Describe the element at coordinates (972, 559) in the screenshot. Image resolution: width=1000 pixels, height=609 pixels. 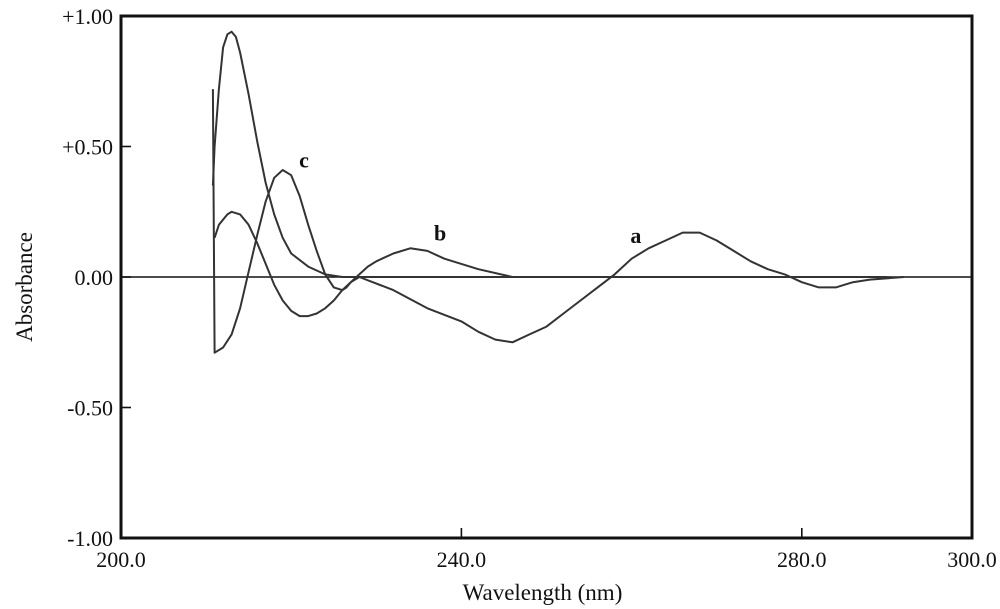
I see `x-tick-label: 300.0` at that location.